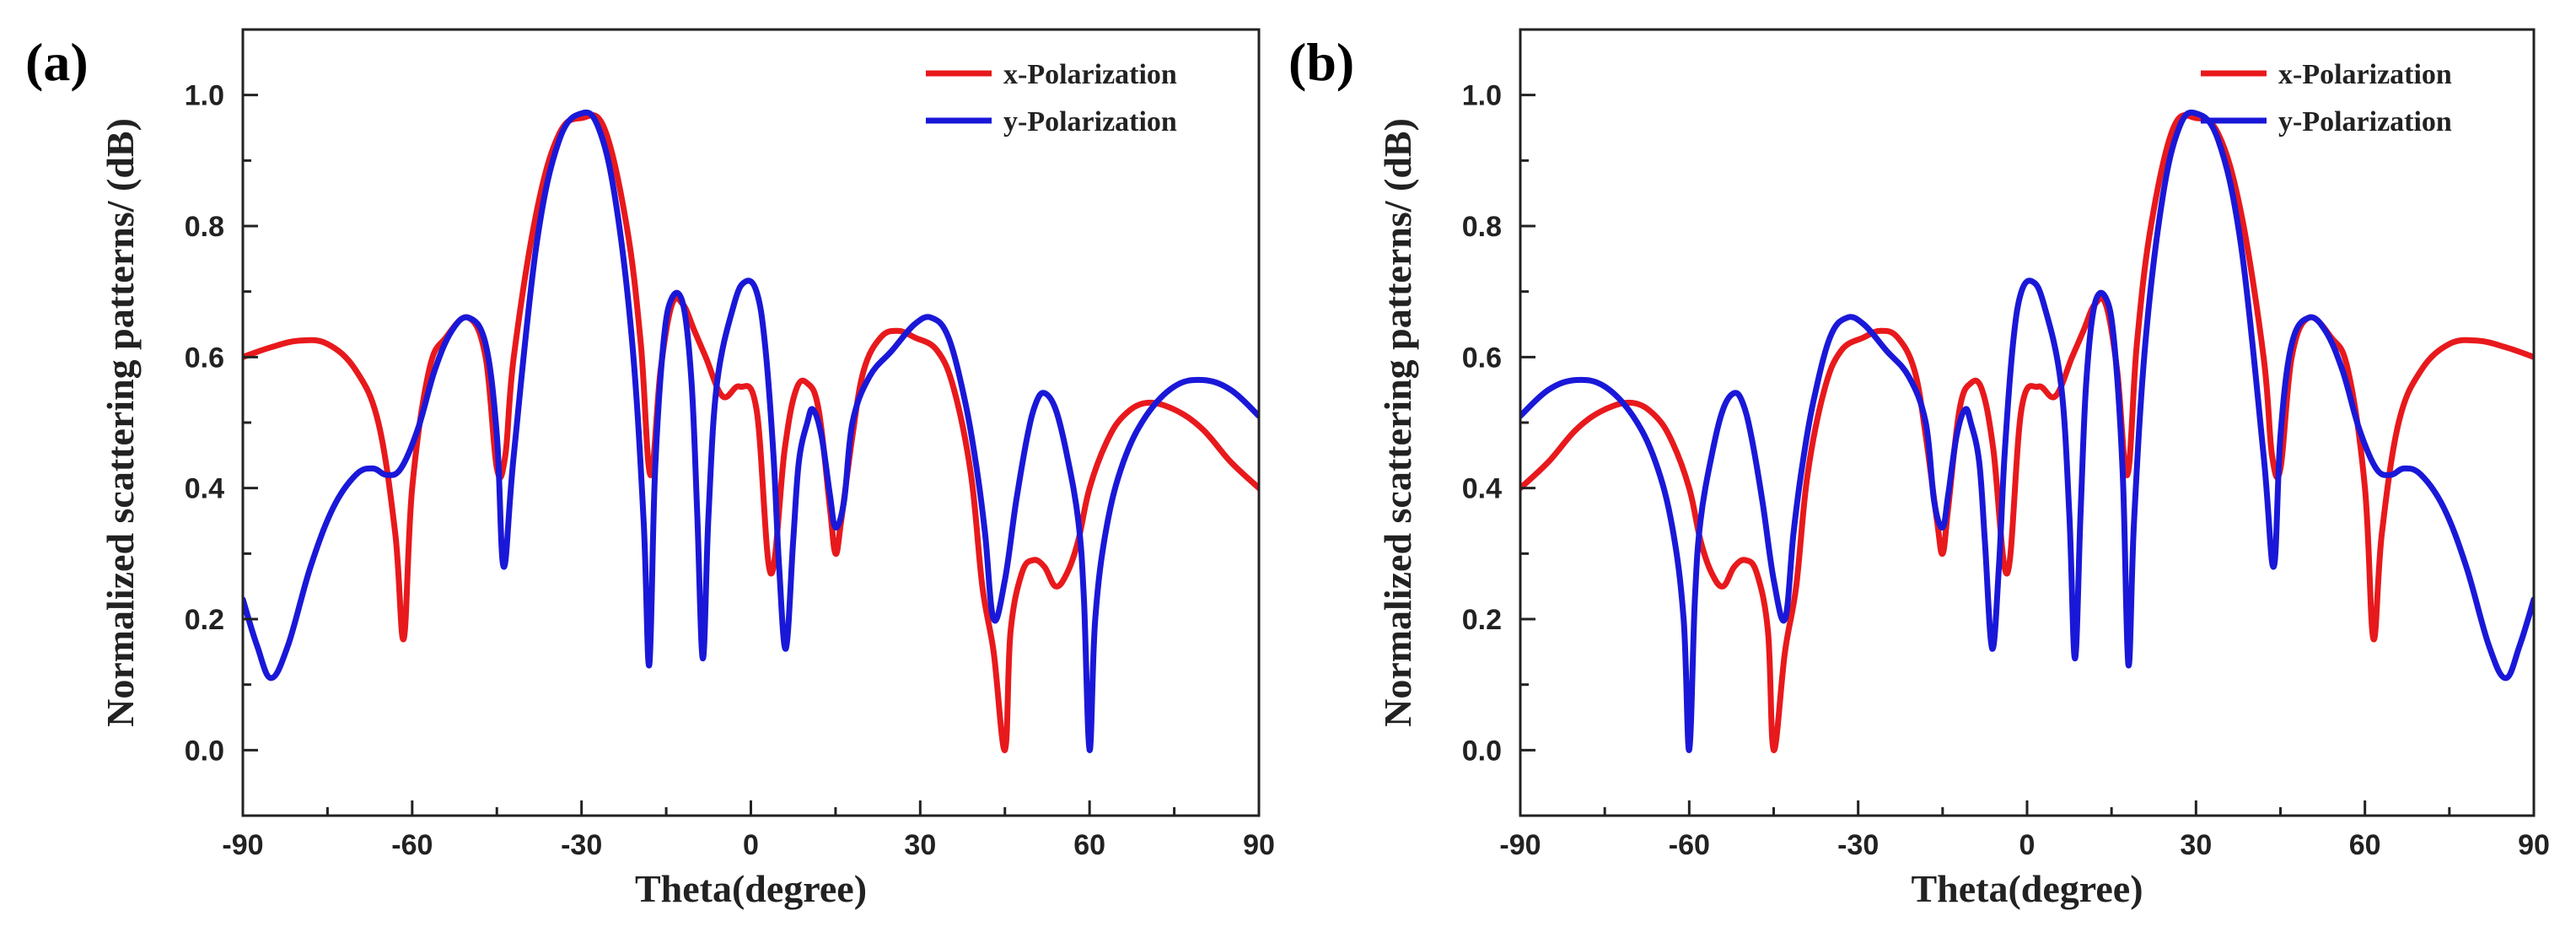 The height and width of the screenshot is (943, 2576). I want to click on panel-label: (a), so click(57, 62).